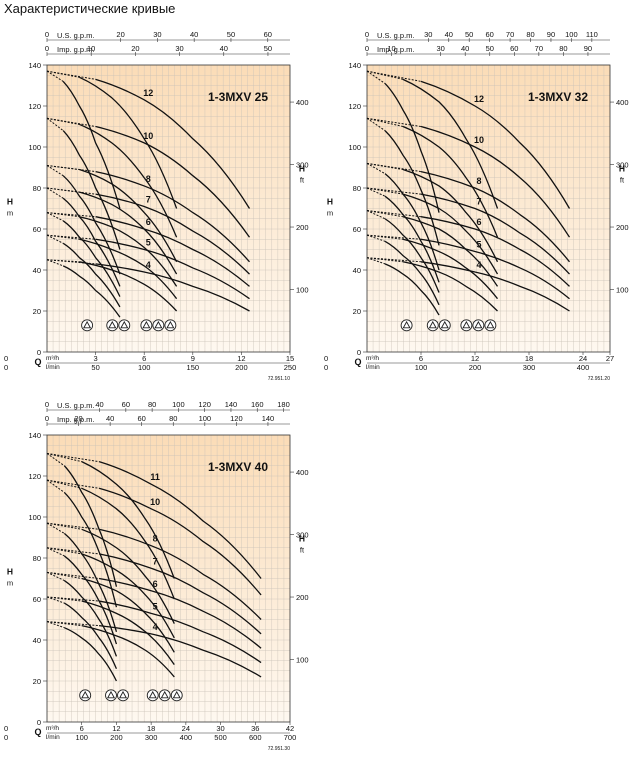 This screenshot has height=774, width=640. Describe the element at coordinates (359, 352) in the screenshot. I see `y-axis-tick-label: 0` at that location.